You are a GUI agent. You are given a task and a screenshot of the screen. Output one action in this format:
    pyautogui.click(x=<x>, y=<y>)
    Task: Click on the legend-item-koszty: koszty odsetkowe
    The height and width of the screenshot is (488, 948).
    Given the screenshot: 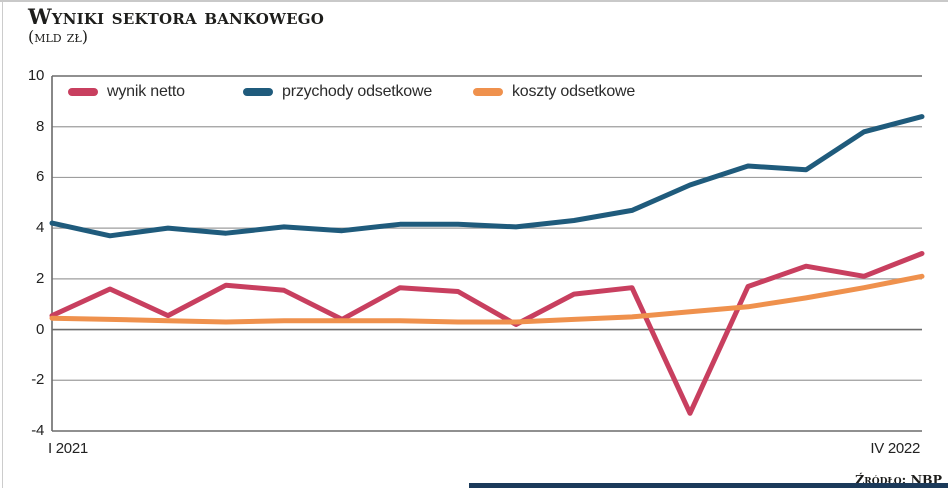 What is the action you would take?
    pyautogui.click(x=554, y=92)
    